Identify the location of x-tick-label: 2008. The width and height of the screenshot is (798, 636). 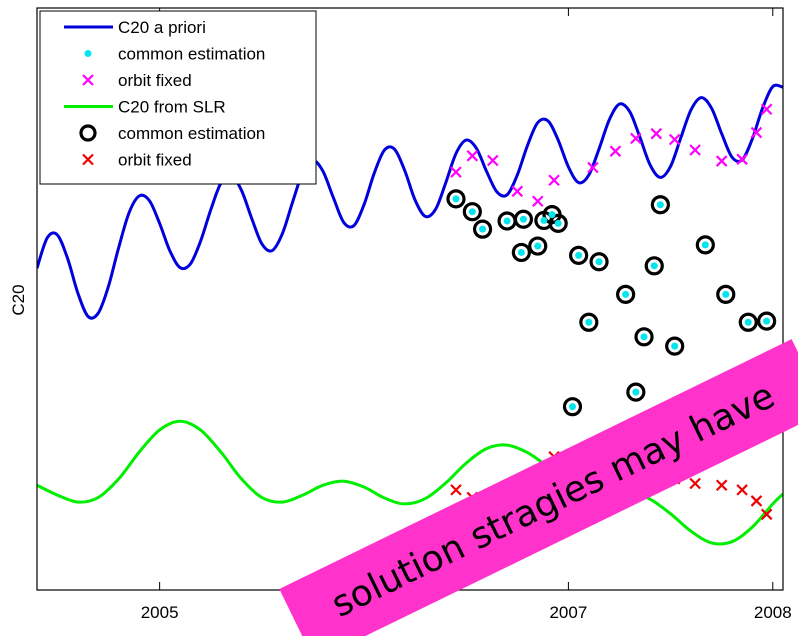
(773, 612).